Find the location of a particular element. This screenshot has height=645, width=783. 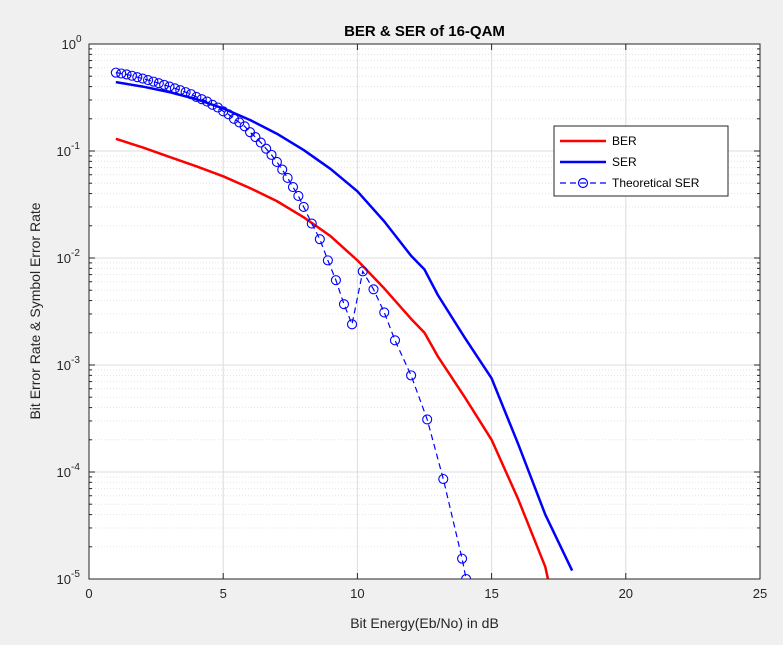

y-tick-exponent: -2 is located at coordinates (75, 253).